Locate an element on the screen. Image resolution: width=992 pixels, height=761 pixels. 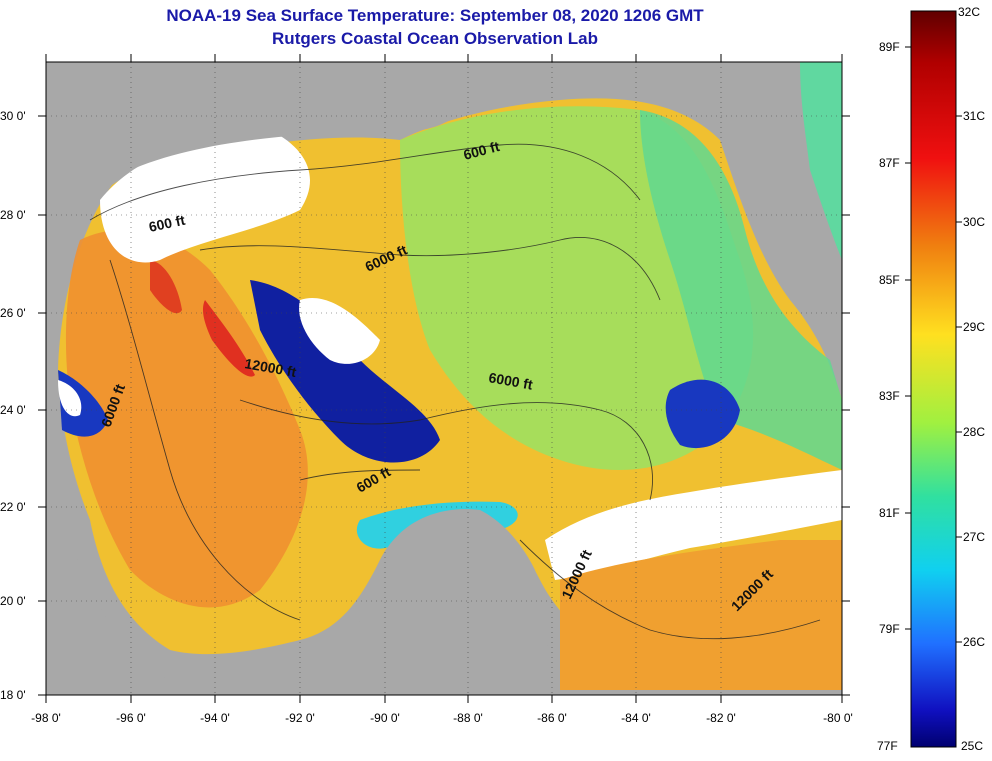
lon-label-92: -92 0' is located at coordinates (300, 718).